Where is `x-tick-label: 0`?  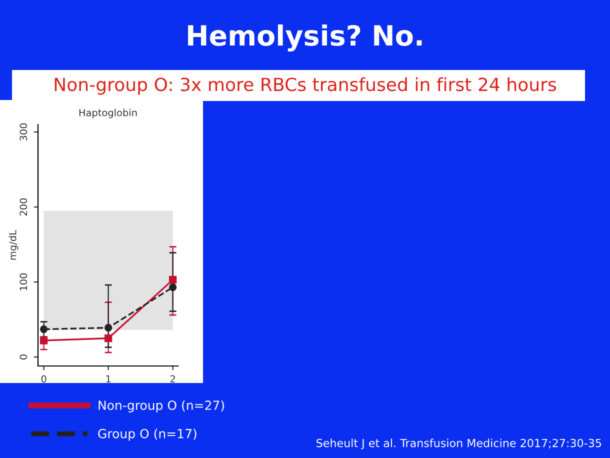 x-tick-label: 0 is located at coordinates (43, 379).